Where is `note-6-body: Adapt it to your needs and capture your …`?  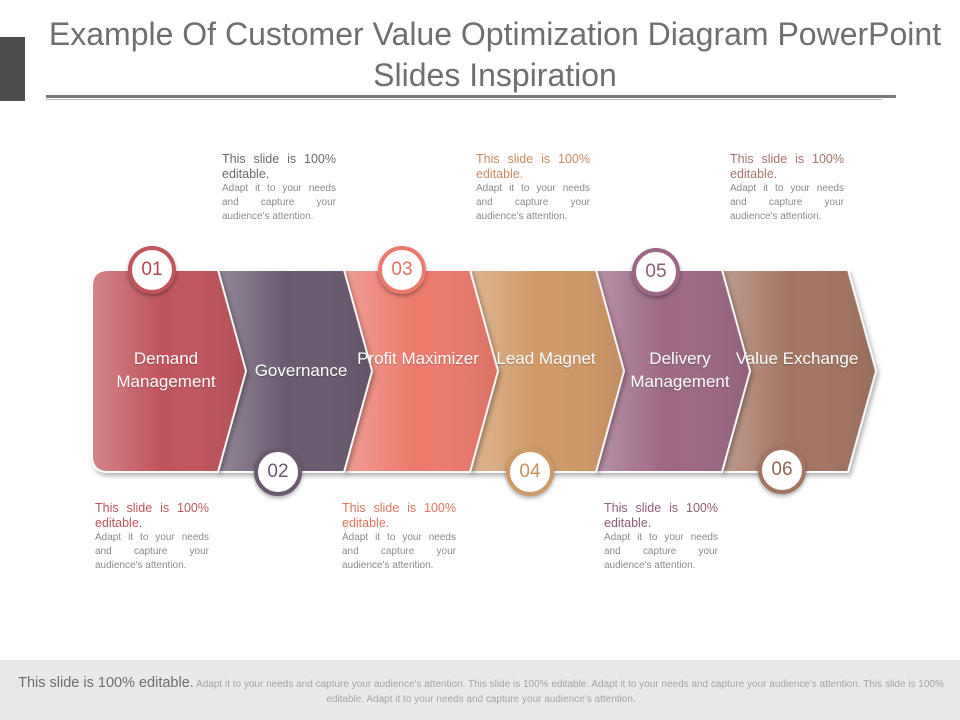 note-6-body: Adapt it to your needs and capture your … is located at coordinates (661, 551).